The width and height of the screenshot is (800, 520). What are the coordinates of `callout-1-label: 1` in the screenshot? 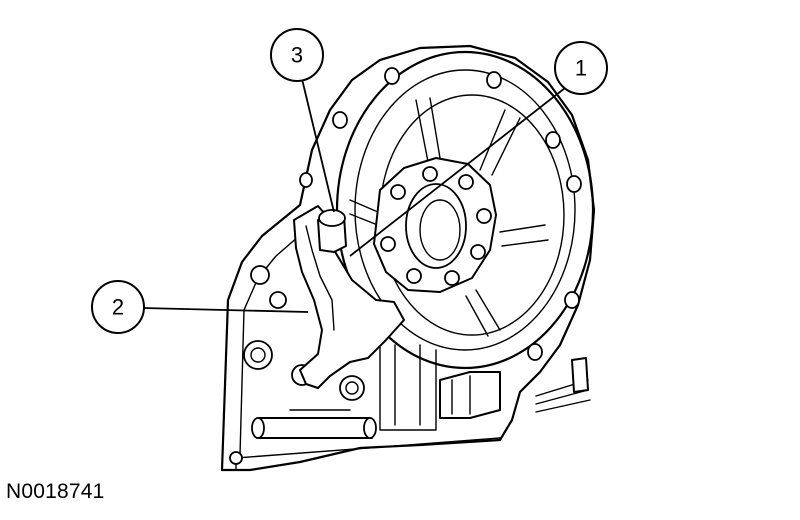 It's located at (581, 68).